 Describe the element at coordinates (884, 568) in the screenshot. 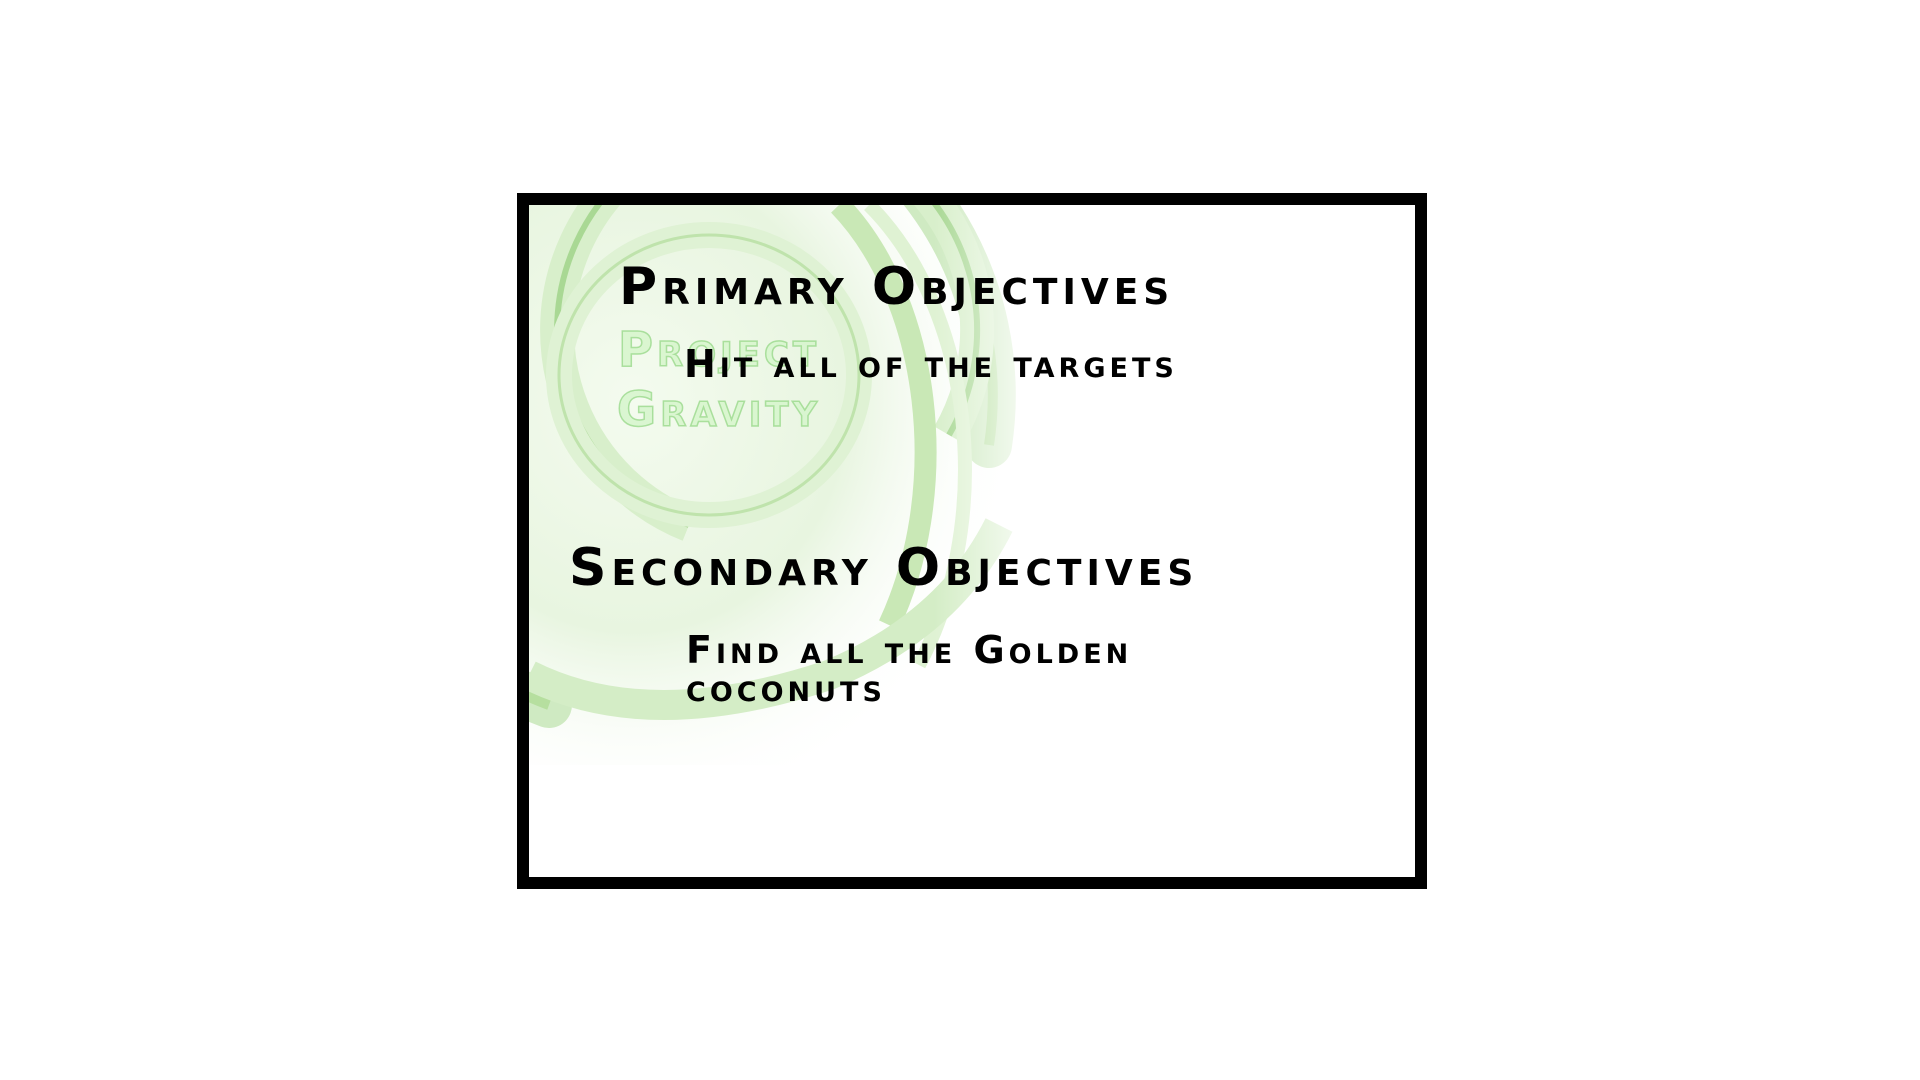

I see `secondary-objectives-title: Secondary Objectives` at that location.